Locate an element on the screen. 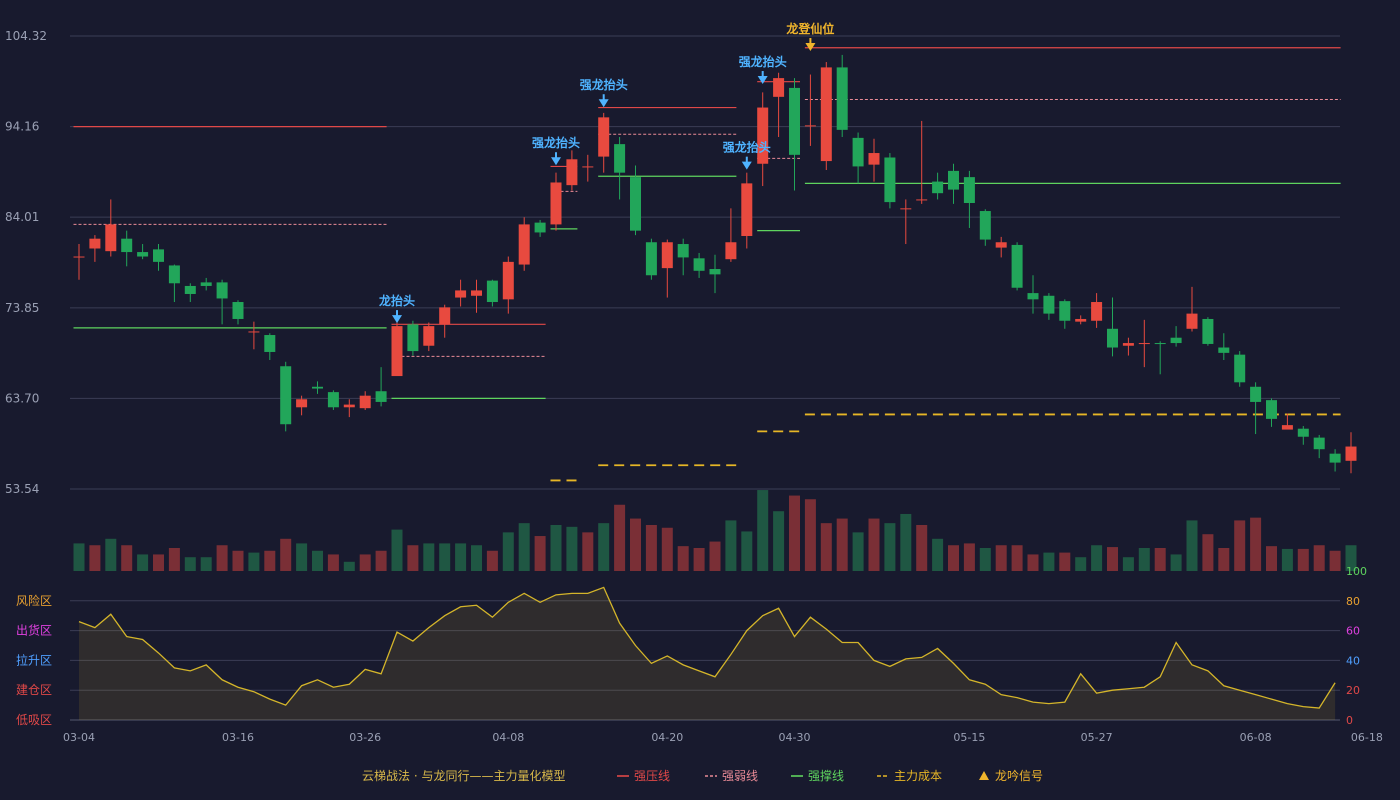  date-tick-label: 03-26 is located at coordinates (365, 737).